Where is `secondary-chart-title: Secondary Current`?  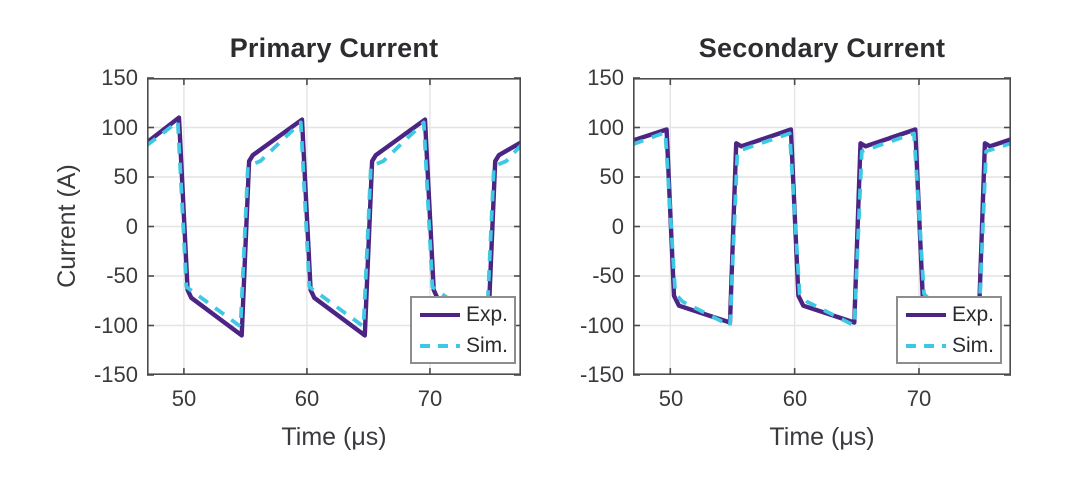
secondary-chart-title: Secondary Current is located at coordinates (822, 48).